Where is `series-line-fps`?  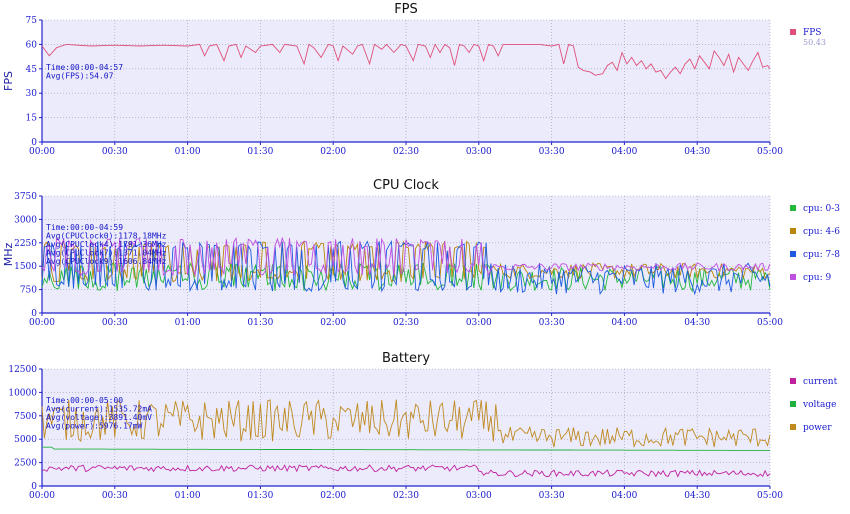
series-line-fps is located at coordinates (406, 61).